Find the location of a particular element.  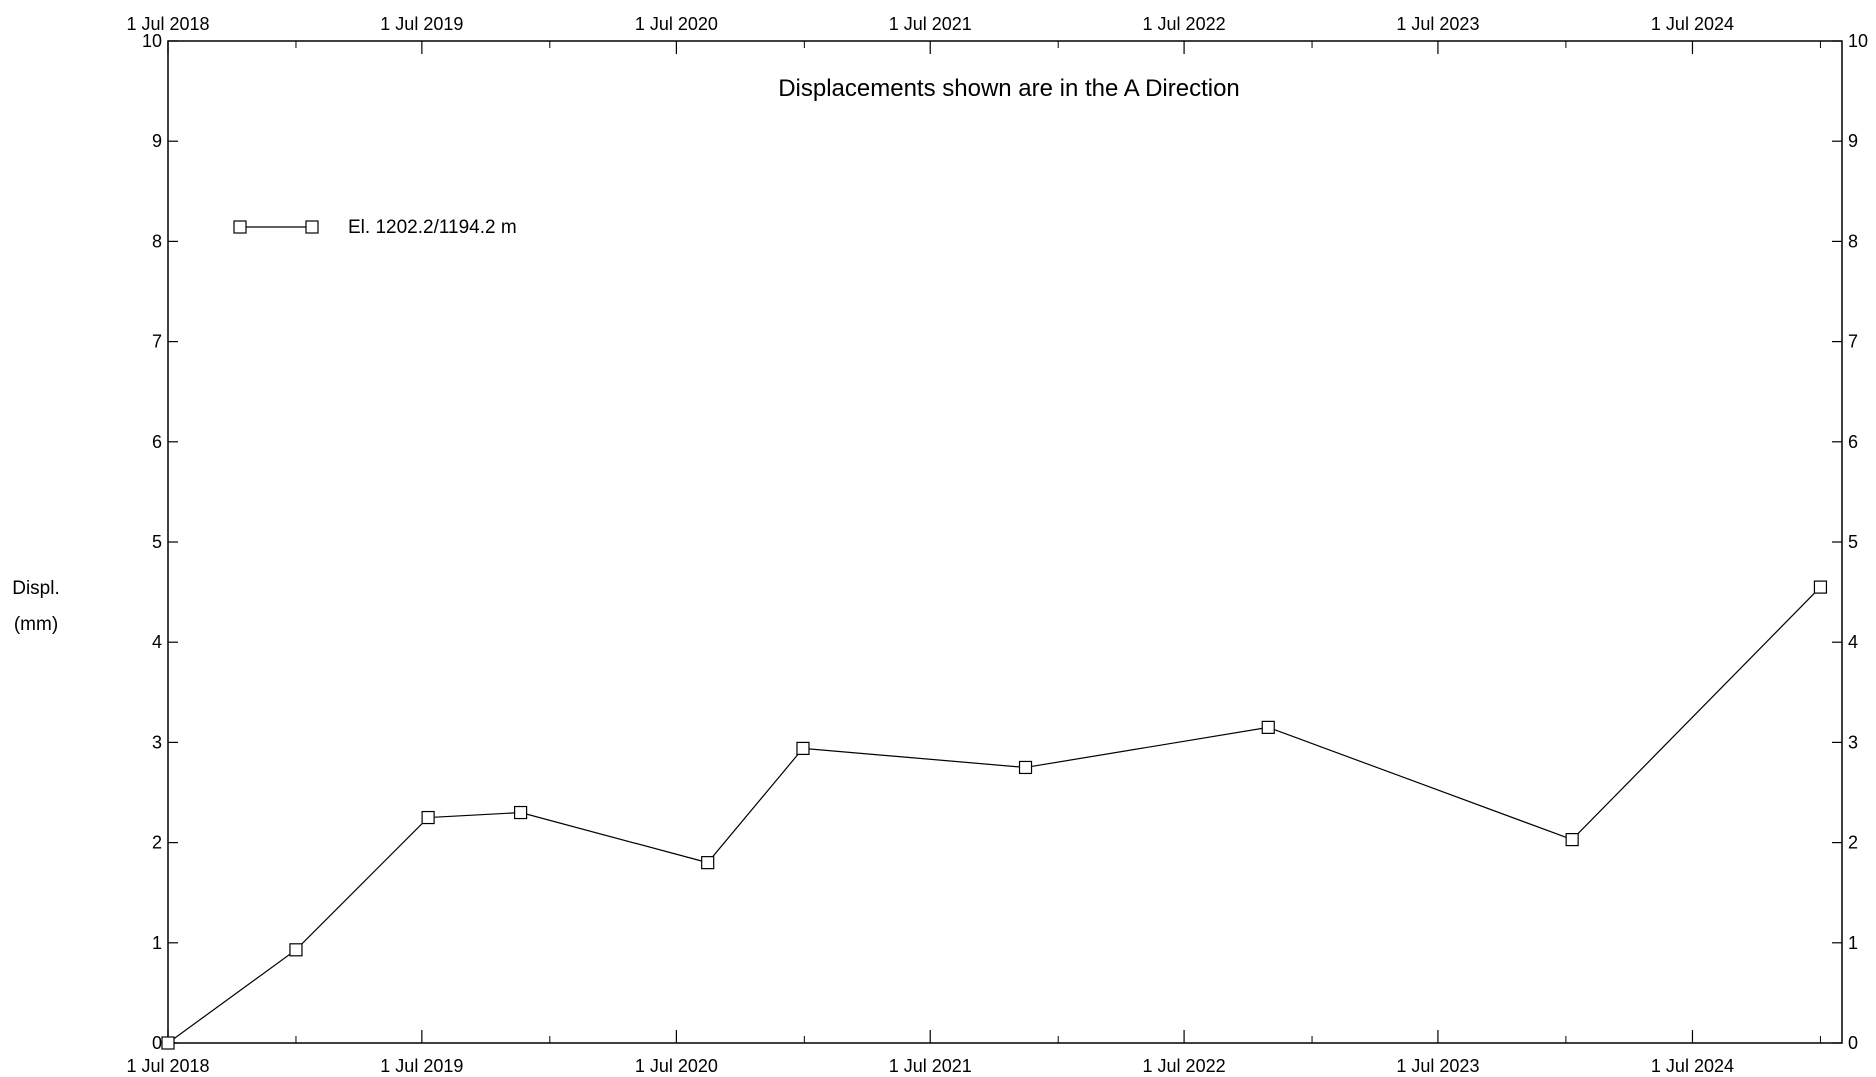

x-tick-label-top: 1 Jul 2024 is located at coordinates (1692, 24).